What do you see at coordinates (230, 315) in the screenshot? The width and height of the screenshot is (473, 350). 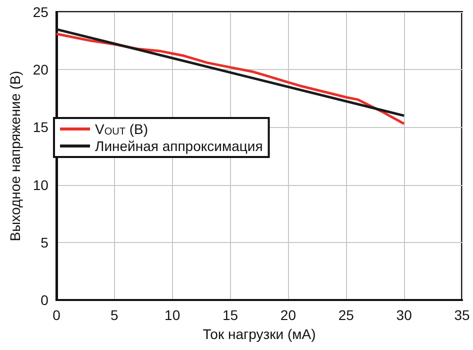 I see `x-tick-label: 15` at bounding box center [230, 315].